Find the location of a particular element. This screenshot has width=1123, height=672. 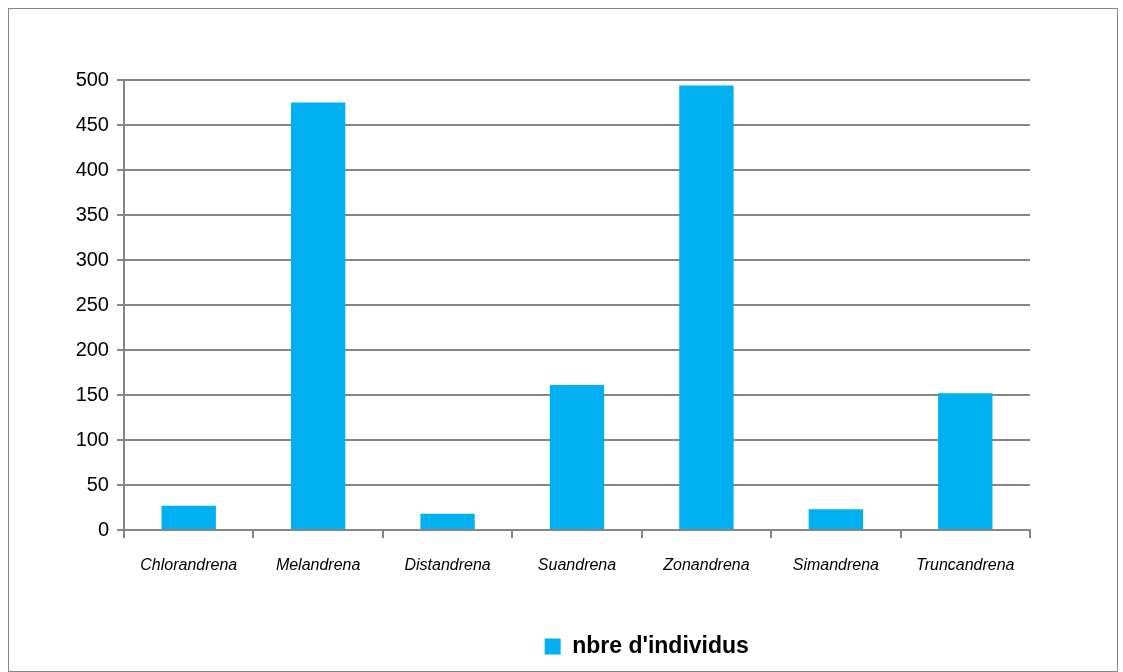

y-tick-label: 100 is located at coordinates (92, 438).